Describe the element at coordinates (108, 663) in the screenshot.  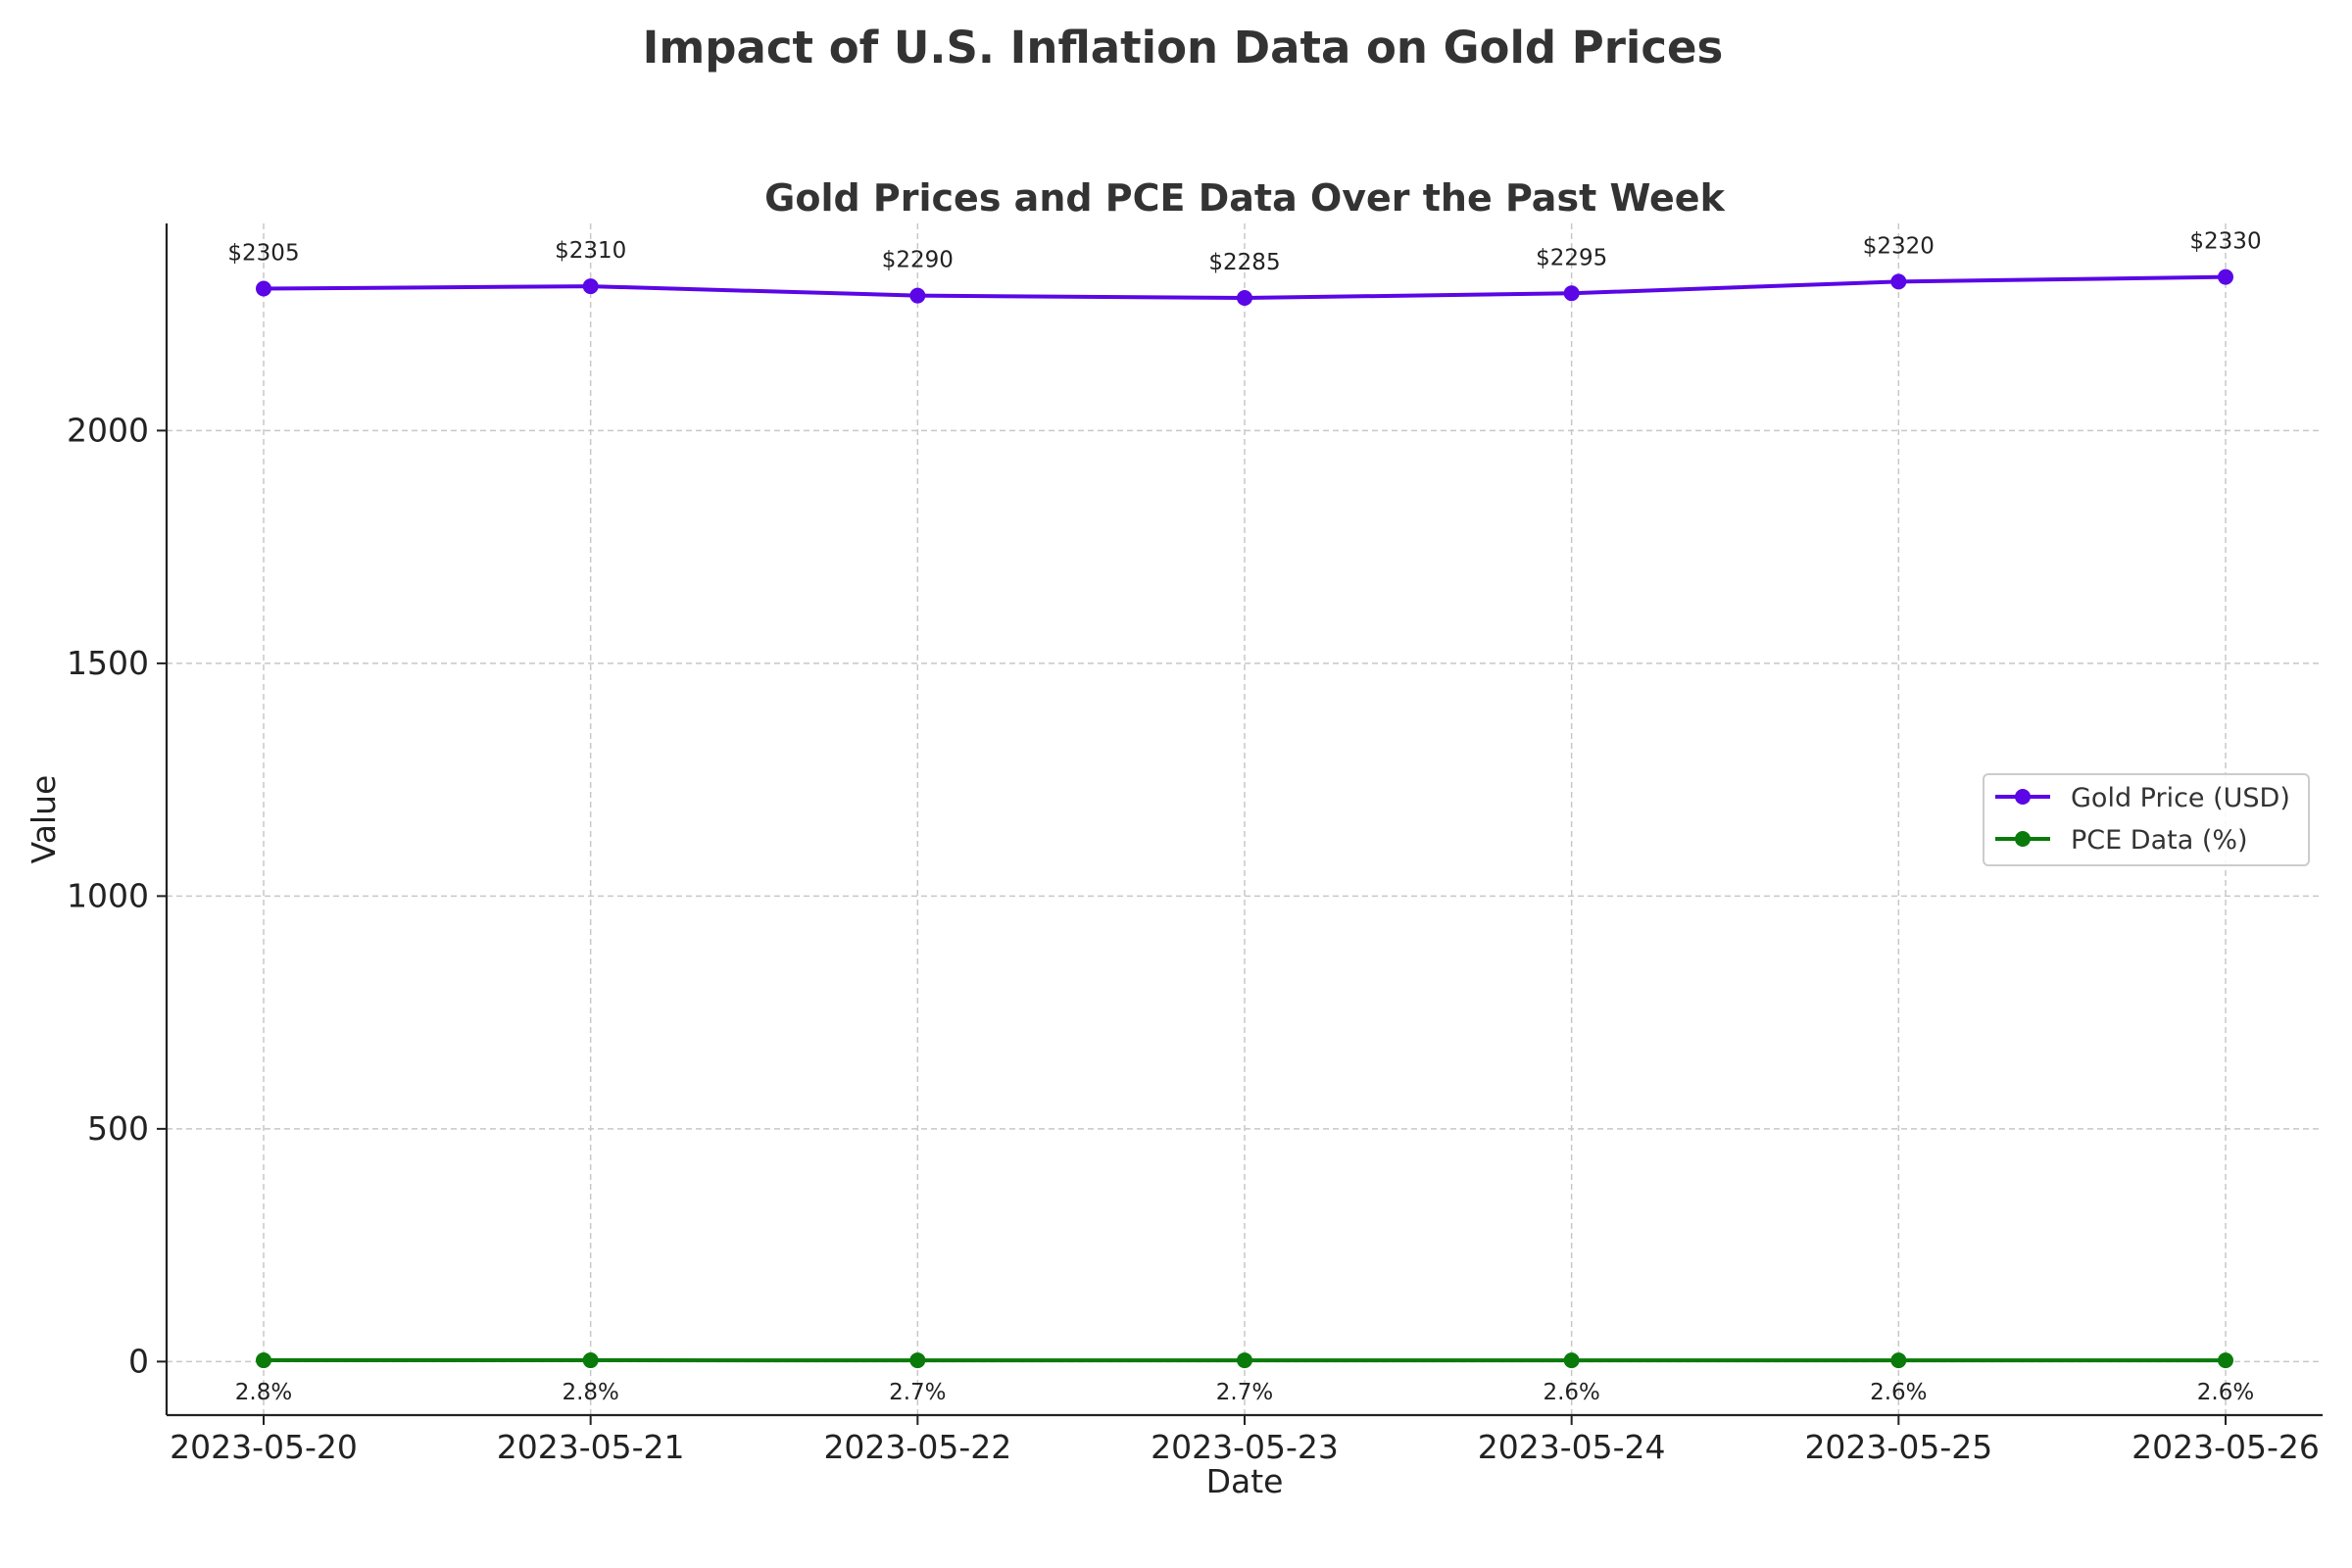
I see `y-tick-label: 1500` at that location.